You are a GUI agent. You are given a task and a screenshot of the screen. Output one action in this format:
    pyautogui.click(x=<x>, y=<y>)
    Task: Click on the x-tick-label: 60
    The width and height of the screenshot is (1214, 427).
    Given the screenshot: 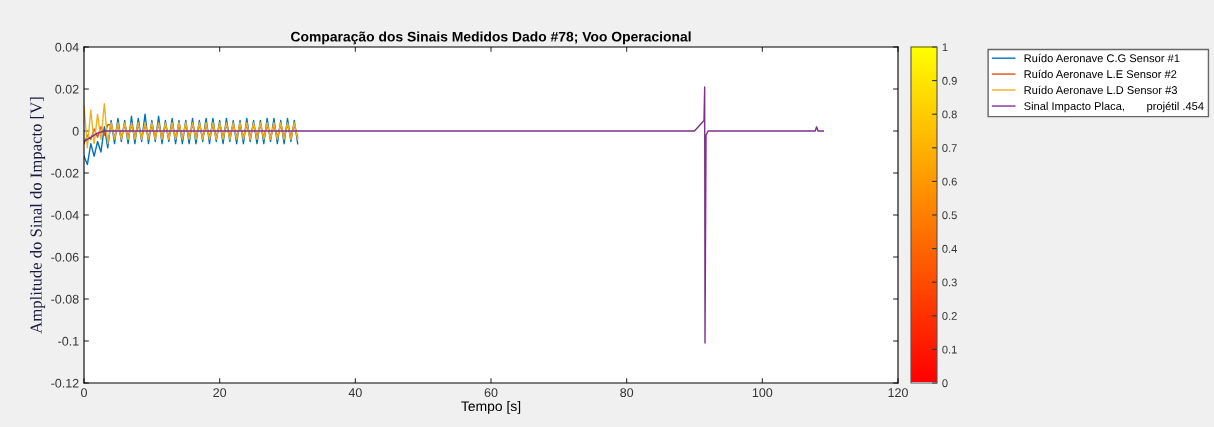 What is the action you would take?
    pyautogui.click(x=491, y=393)
    